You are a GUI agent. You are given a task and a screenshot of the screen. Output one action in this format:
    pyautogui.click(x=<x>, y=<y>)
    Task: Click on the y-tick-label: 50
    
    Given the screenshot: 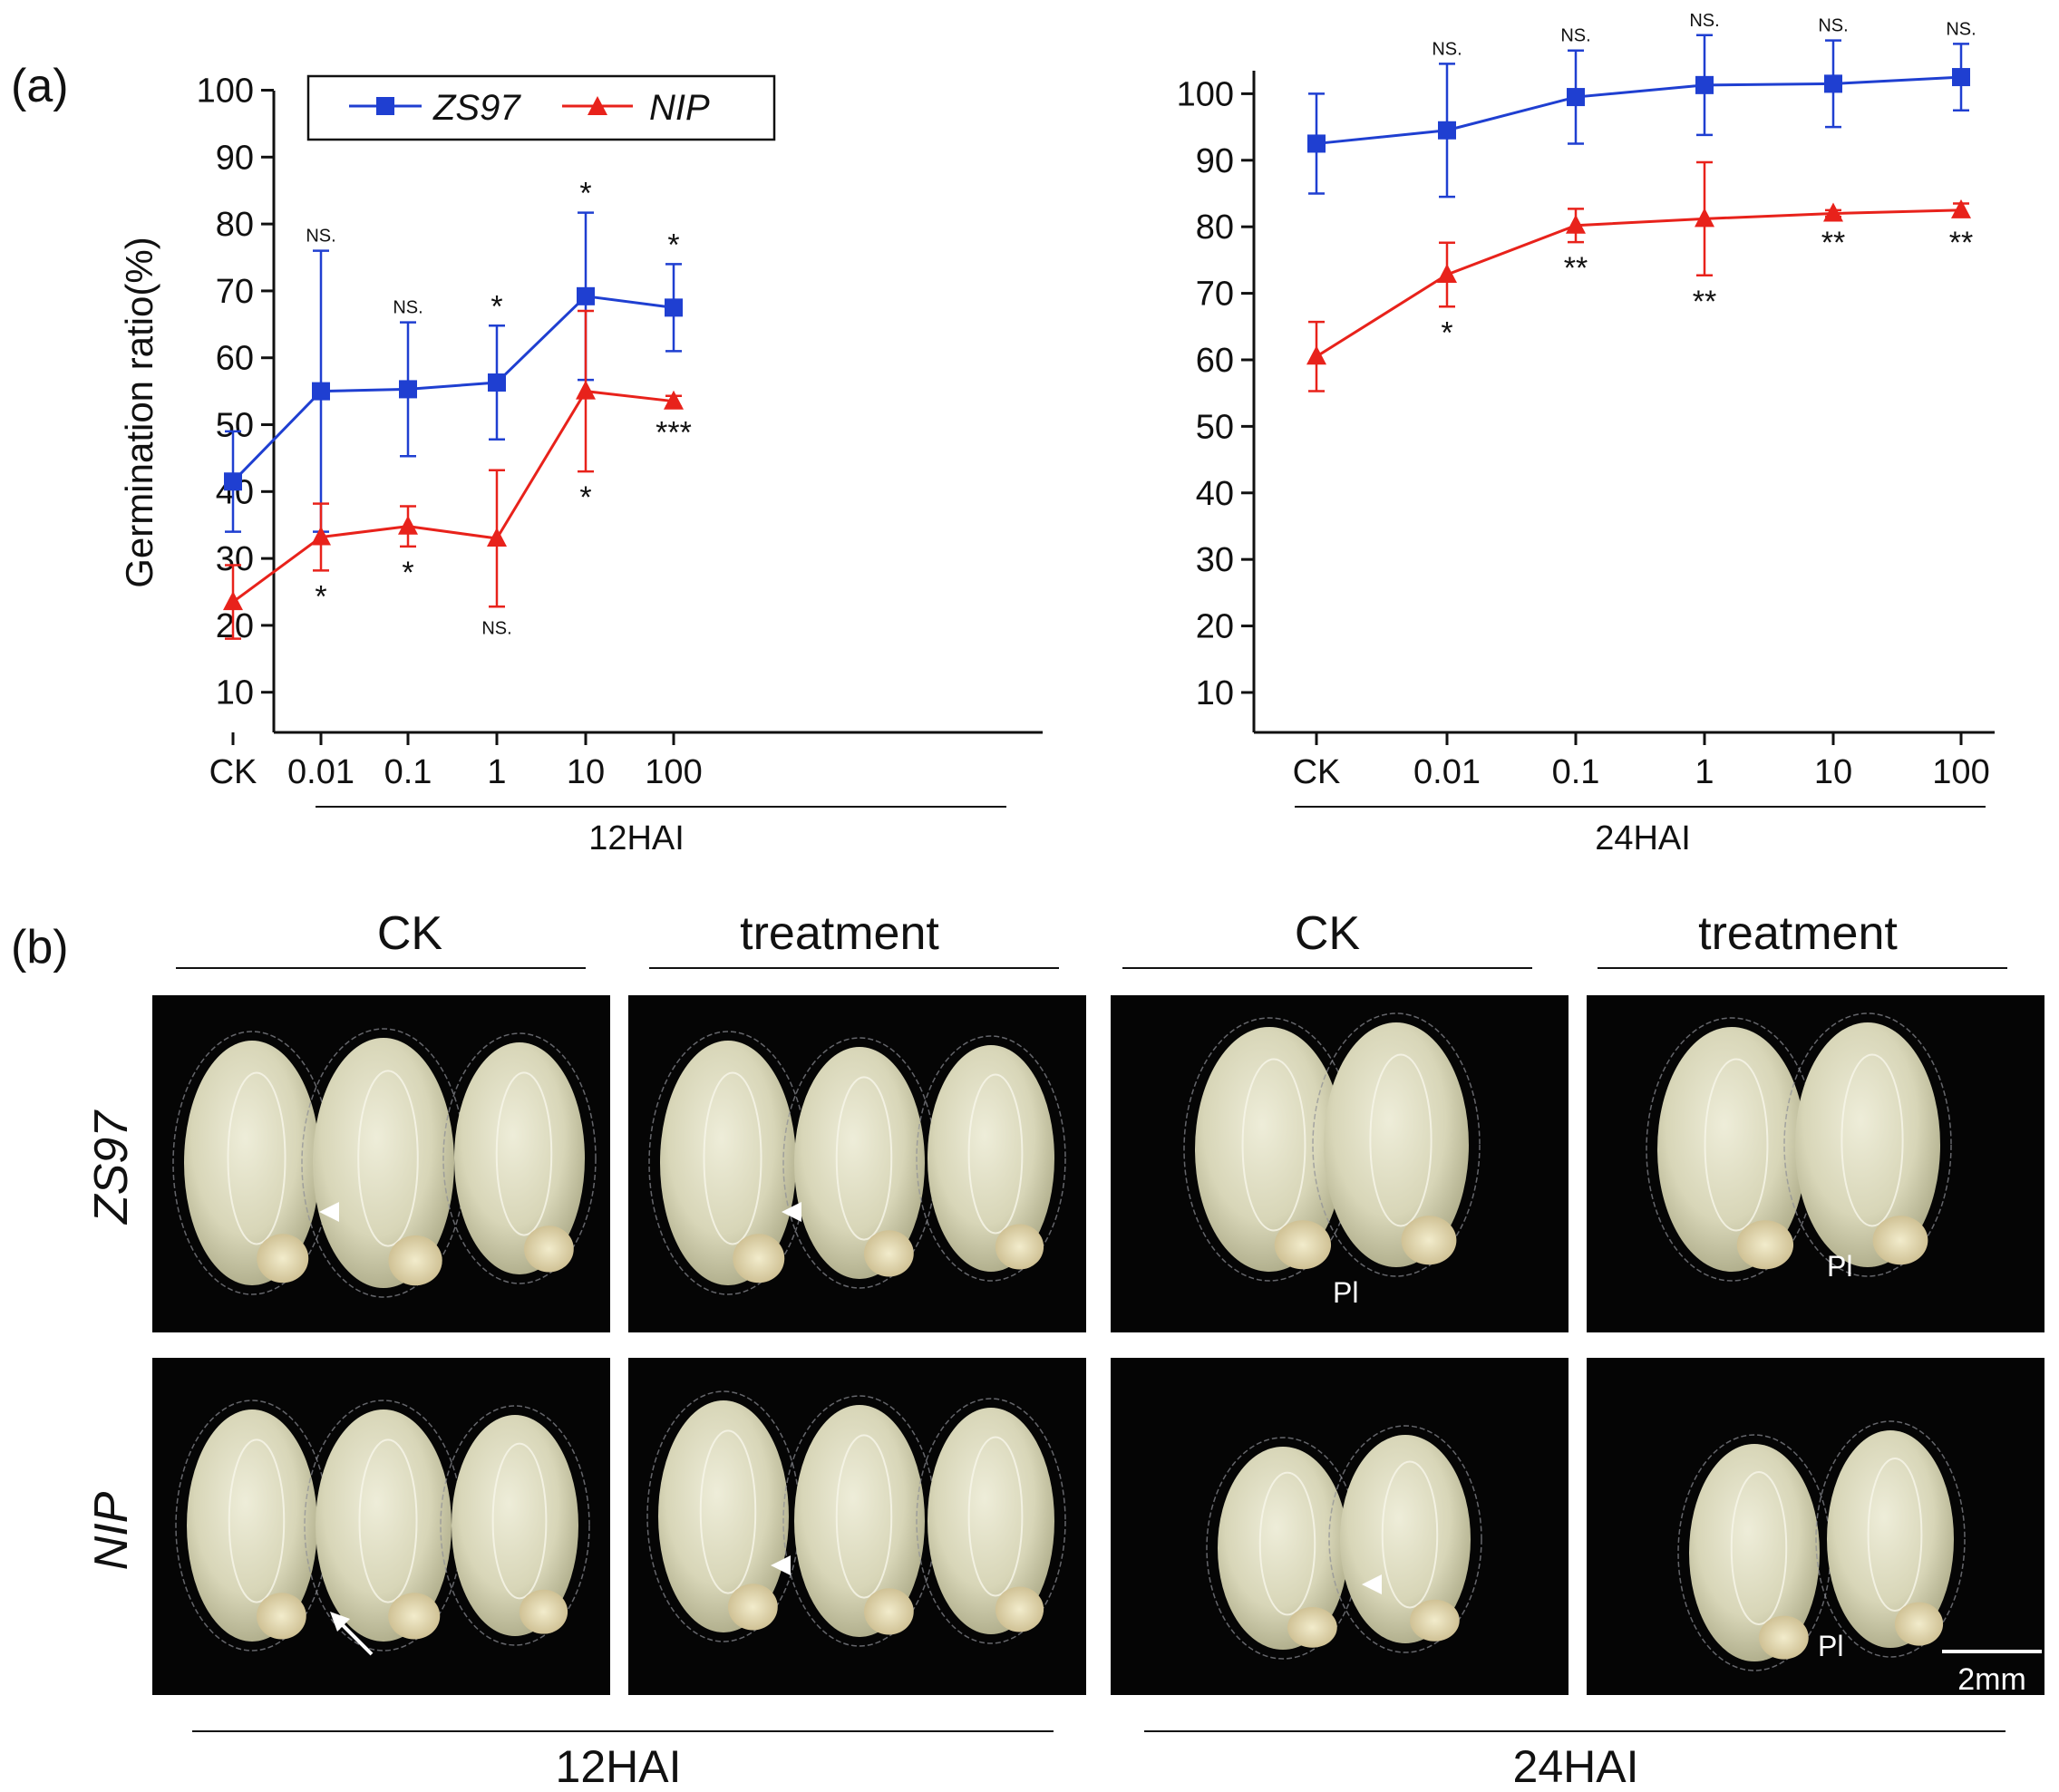 What is the action you would take?
    pyautogui.click(x=1215, y=427)
    